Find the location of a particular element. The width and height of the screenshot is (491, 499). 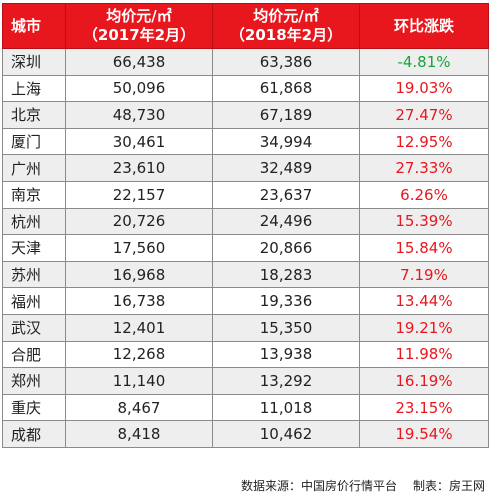

cell-price-2017: 66,438 is located at coordinates (139, 62).